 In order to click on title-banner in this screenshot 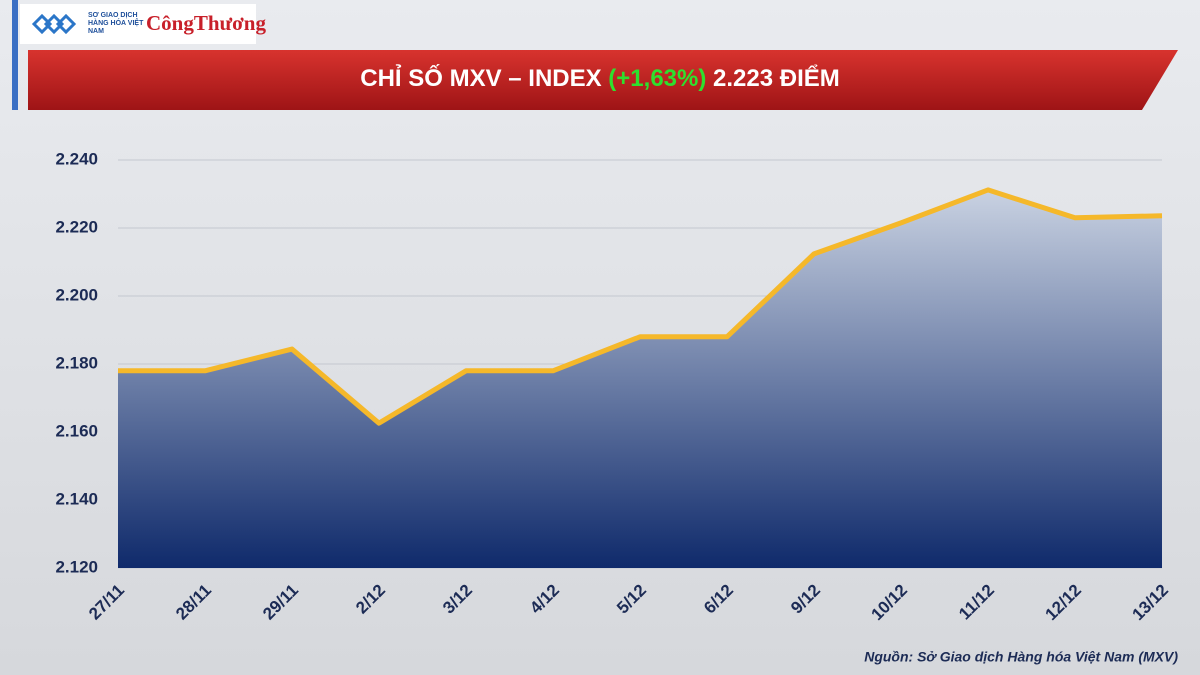, I will do `click(603, 80)`.